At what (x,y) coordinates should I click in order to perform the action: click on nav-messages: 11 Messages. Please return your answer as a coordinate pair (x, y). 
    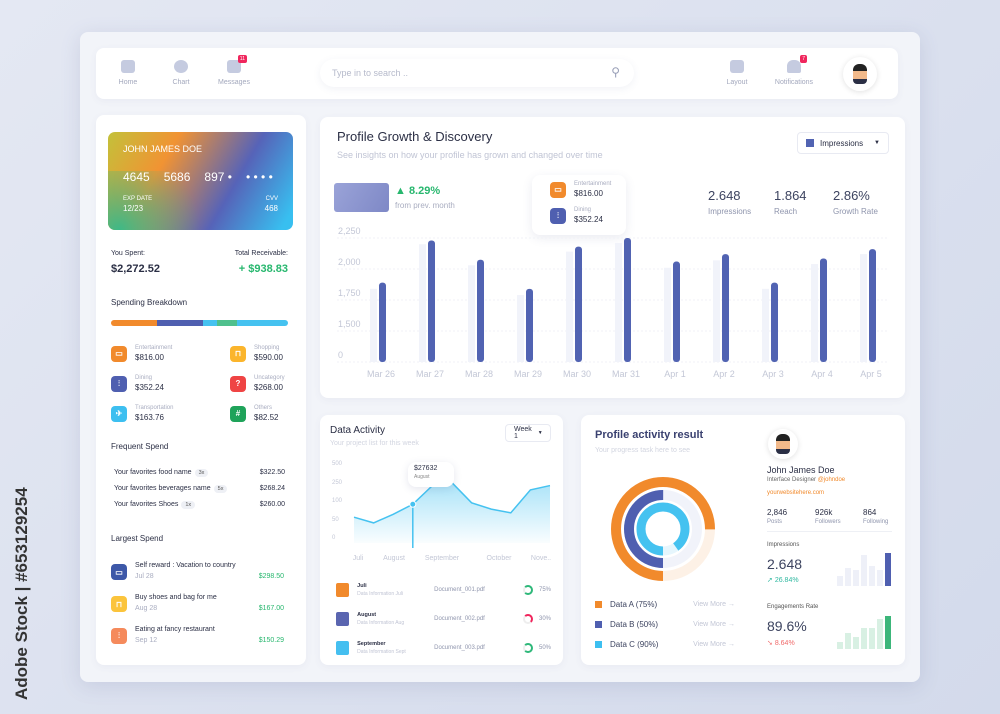
    Looking at the image, I should click on (234, 70).